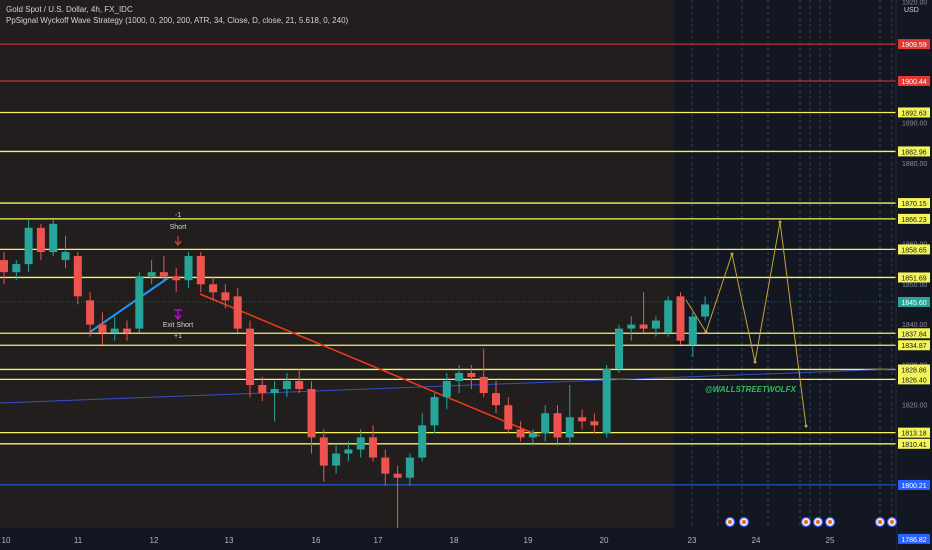 This screenshot has height=550, width=932. What do you see at coordinates (528, 540) in the screenshot?
I see `x-tick-label: 19` at bounding box center [528, 540].